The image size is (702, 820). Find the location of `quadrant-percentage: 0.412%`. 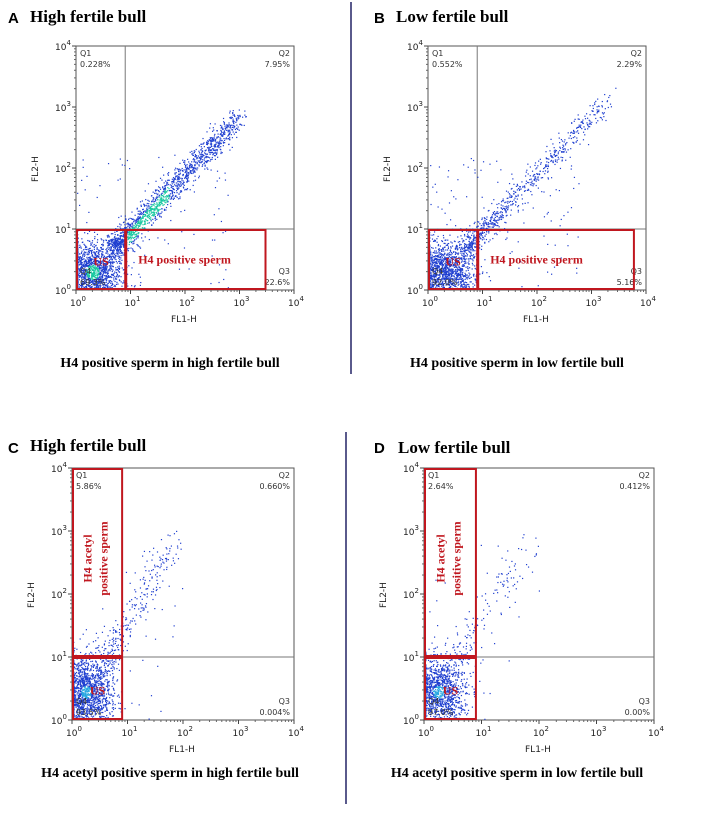

quadrant-percentage: 0.412% is located at coordinates (634, 486).